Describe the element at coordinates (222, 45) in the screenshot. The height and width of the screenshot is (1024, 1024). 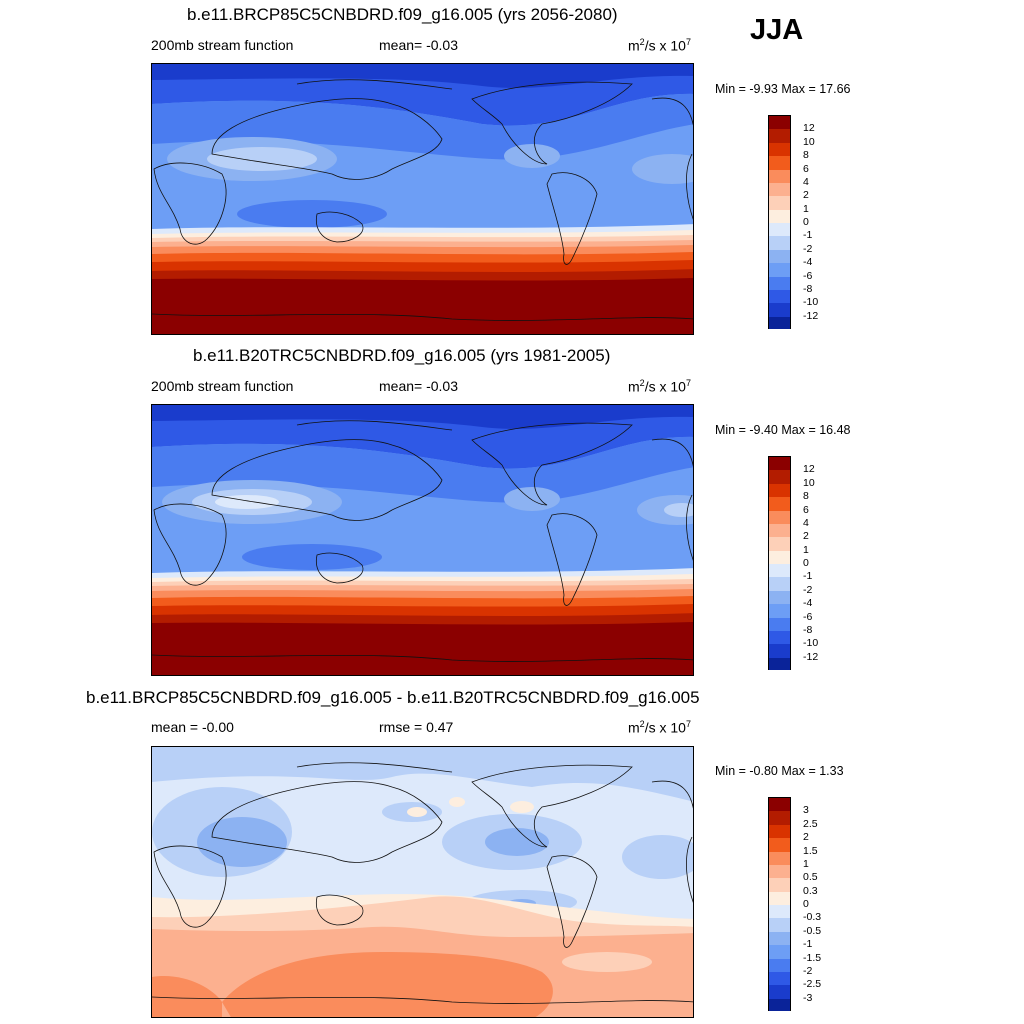
I see `panel-1-variable-label: 200mb stream function` at that location.